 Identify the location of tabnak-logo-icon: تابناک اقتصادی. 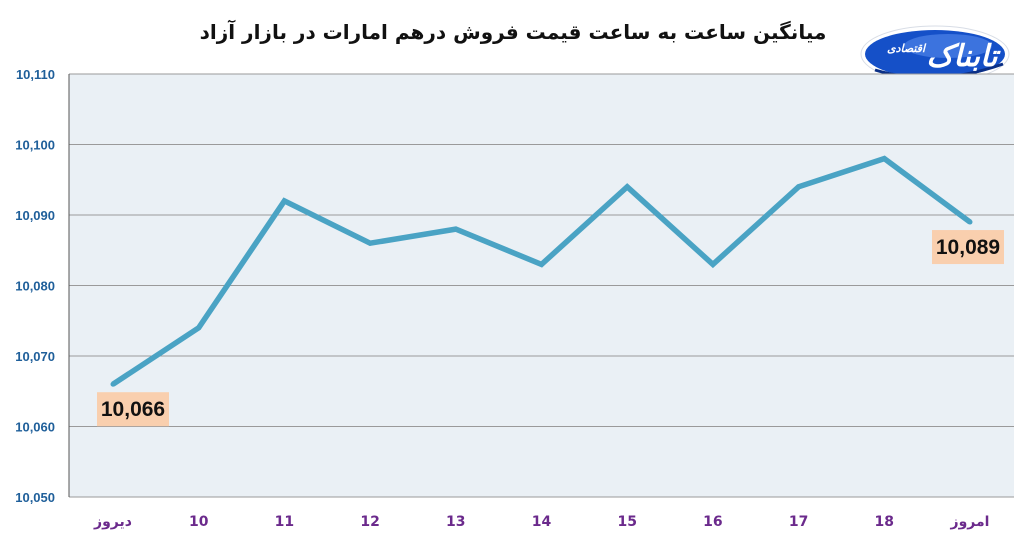
(935, 54).